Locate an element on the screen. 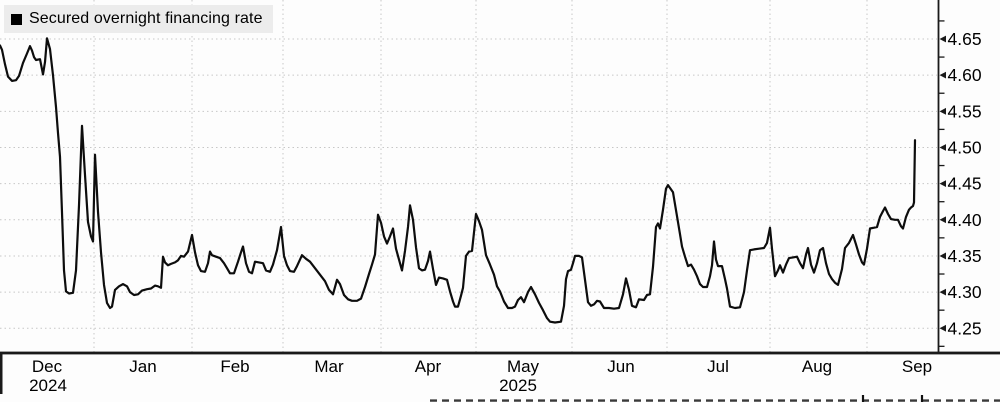 The image size is (1000, 402). y-axis-tick-label: 4.25 is located at coordinates (965, 328).